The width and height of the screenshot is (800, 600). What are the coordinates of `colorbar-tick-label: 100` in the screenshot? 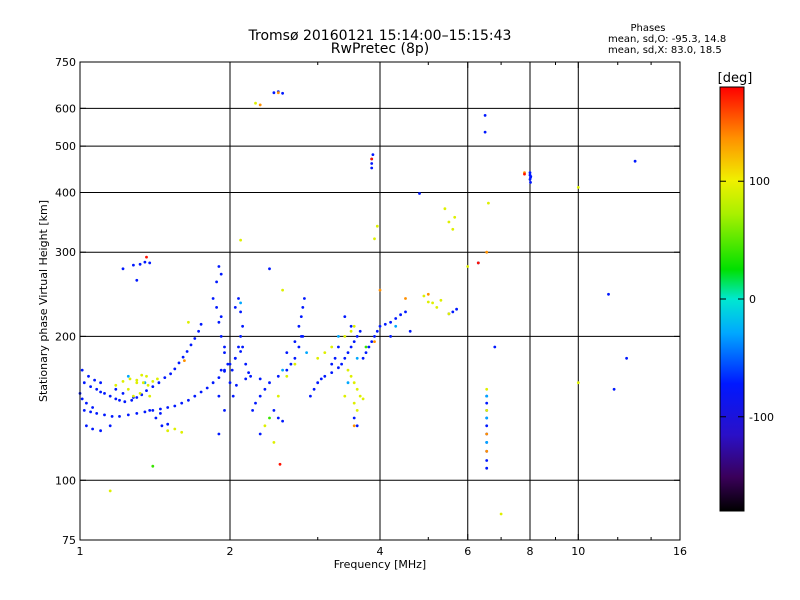 It's located at (759, 181).